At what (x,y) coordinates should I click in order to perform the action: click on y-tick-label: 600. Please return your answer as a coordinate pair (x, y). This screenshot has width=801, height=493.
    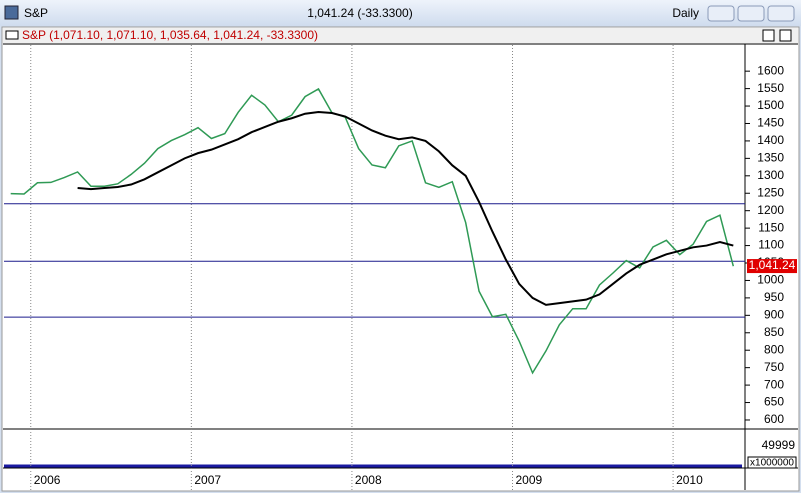
    Looking at the image, I should click on (774, 419).